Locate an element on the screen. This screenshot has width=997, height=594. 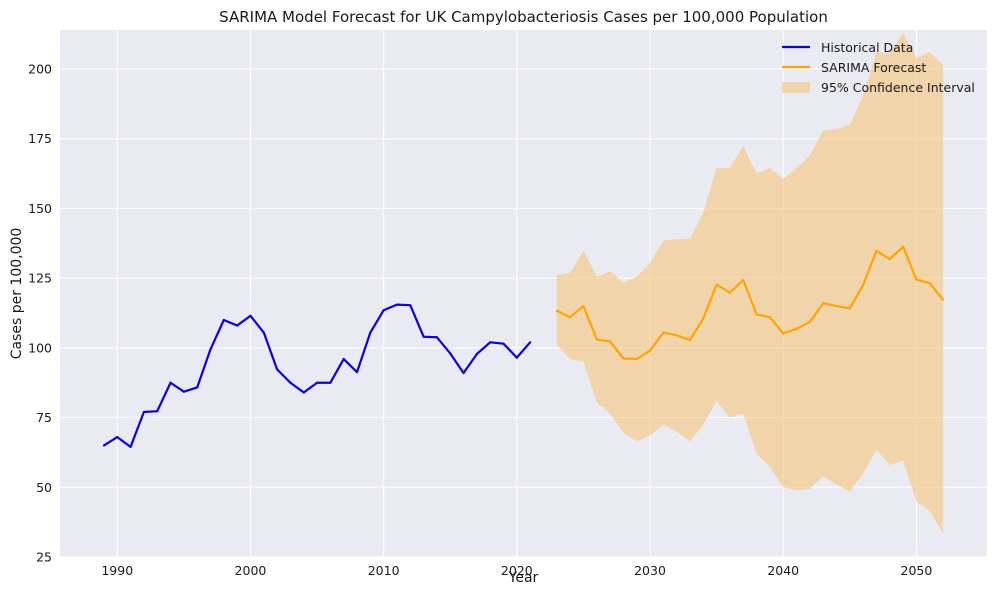
sarima-forecast-line is located at coordinates (750, 303).